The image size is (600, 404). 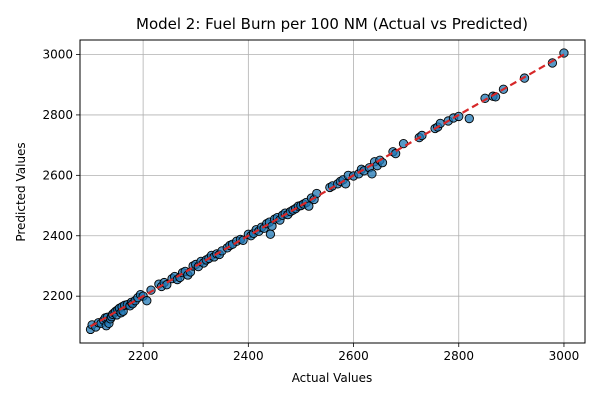 What do you see at coordinates (564, 356) in the screenshot?
I see `x-tick-label: 3000` at bounding box center [564, 356].